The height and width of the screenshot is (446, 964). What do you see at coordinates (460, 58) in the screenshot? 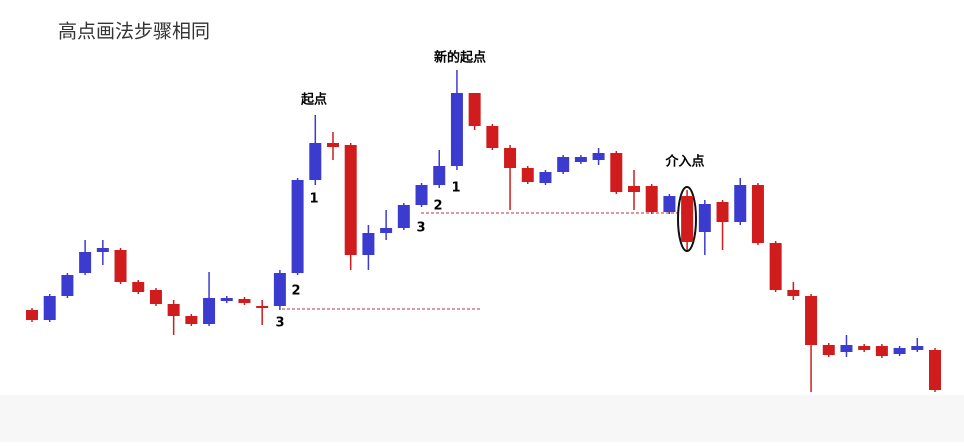
I see `annotation: 新的起点` at bounding box center [460, 58].